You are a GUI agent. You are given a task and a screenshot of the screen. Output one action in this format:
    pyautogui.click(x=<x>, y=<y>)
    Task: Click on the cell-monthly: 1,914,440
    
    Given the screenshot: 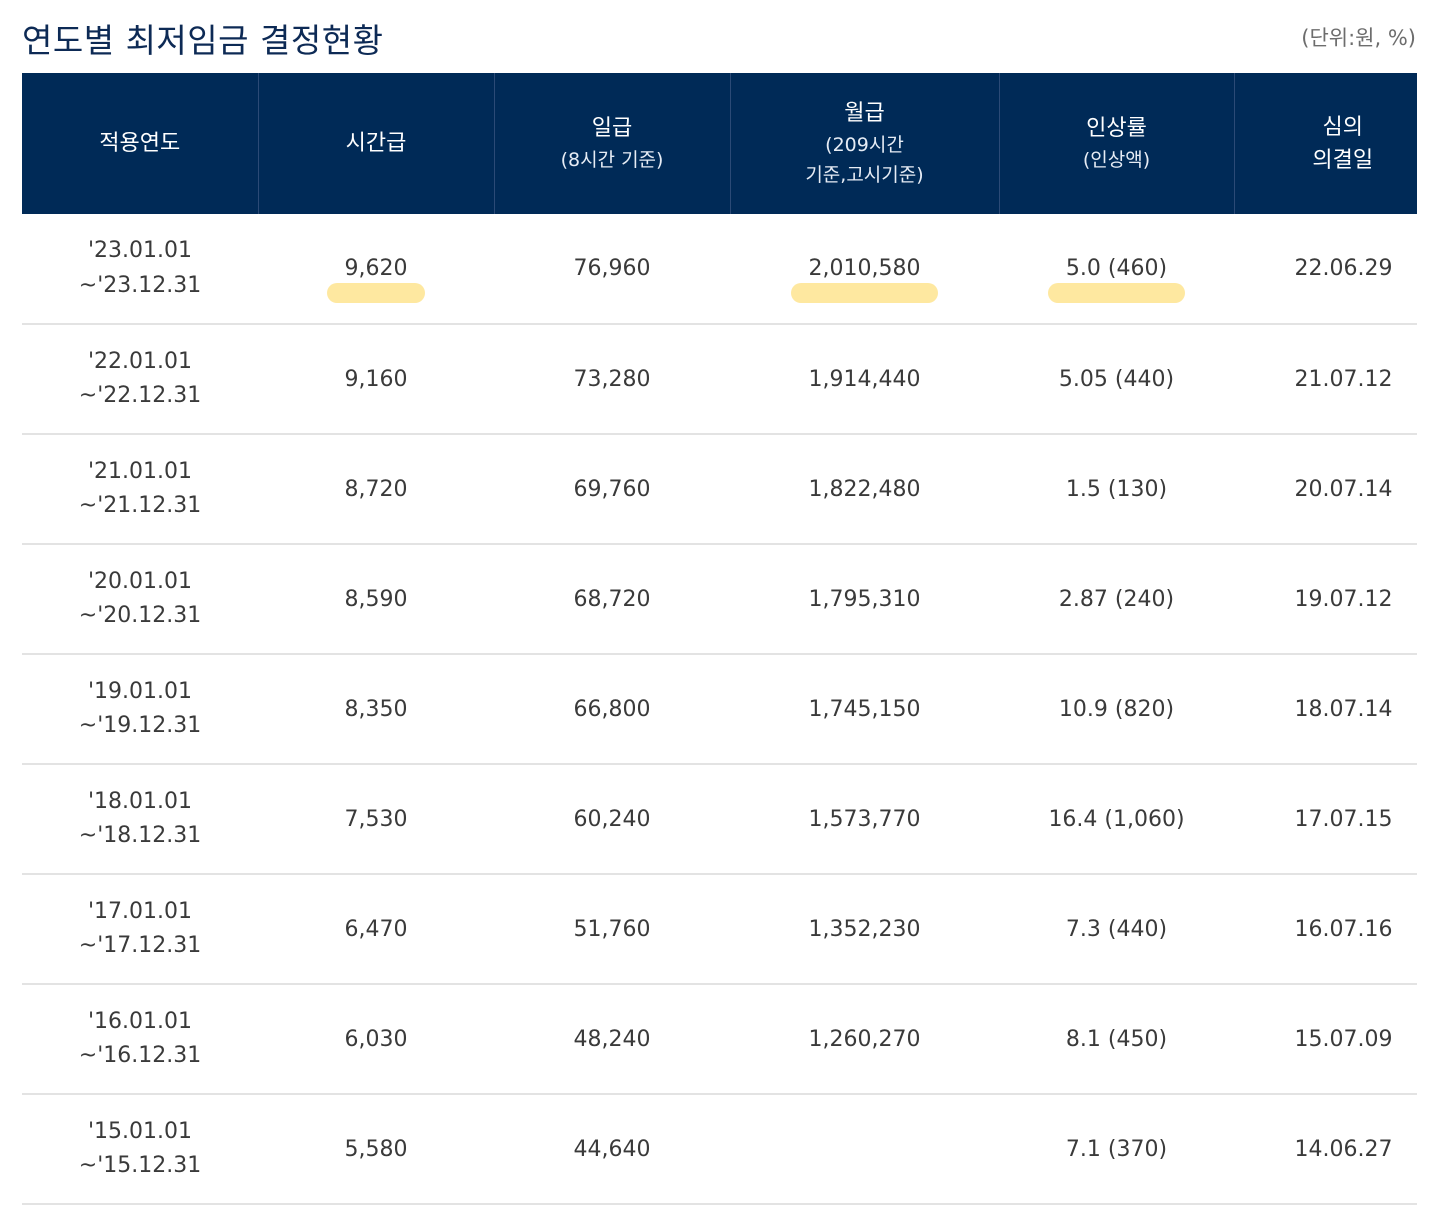 What is the action you would take?
    pyautogui.click(x=864, y=379)
    